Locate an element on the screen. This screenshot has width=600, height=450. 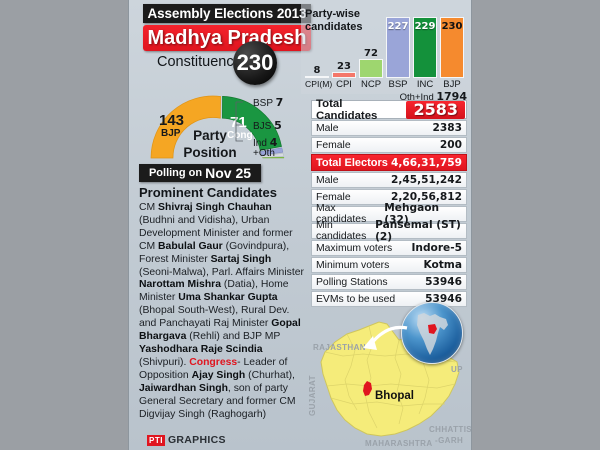
stats-row: Polling Stations 53946 is located at coordinates (389, 282).